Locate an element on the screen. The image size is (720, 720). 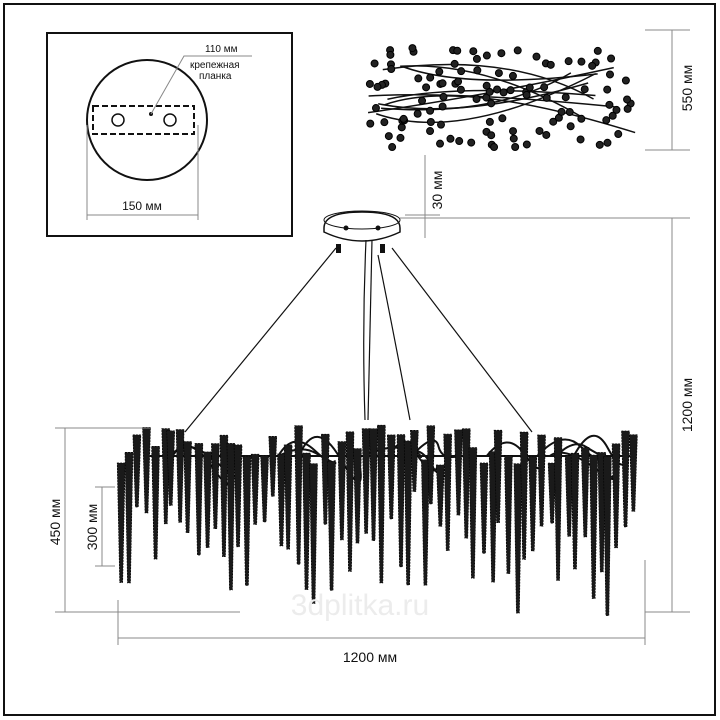
diameter-label: 150 мм is located at coordinates (142, 206).